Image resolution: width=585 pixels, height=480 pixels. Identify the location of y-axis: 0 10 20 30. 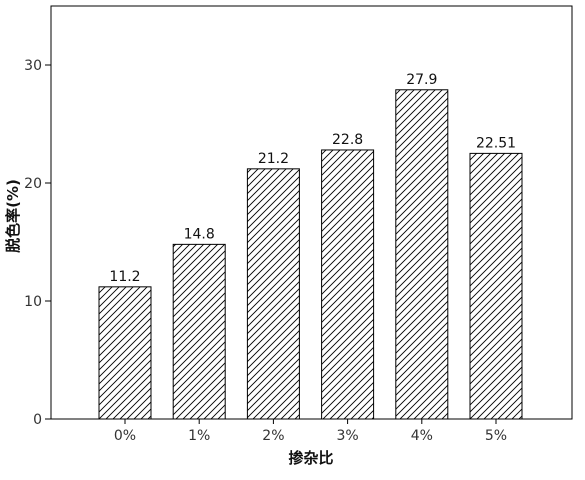
(37, 243).